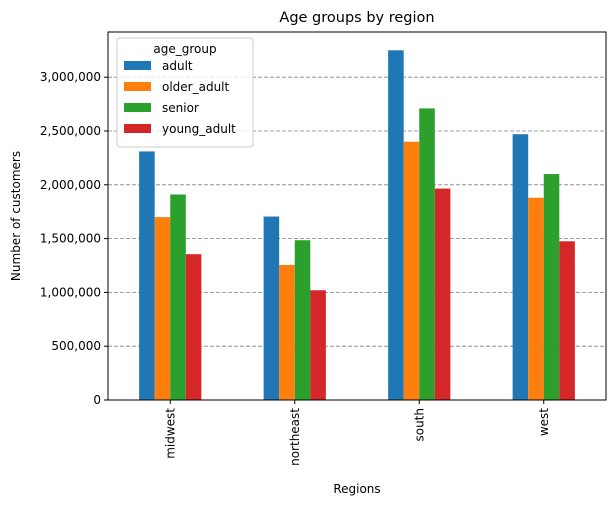  Describe the element at coordinates (411, 270) in the screenshot. I see `bar-older_adult-south` at that location.